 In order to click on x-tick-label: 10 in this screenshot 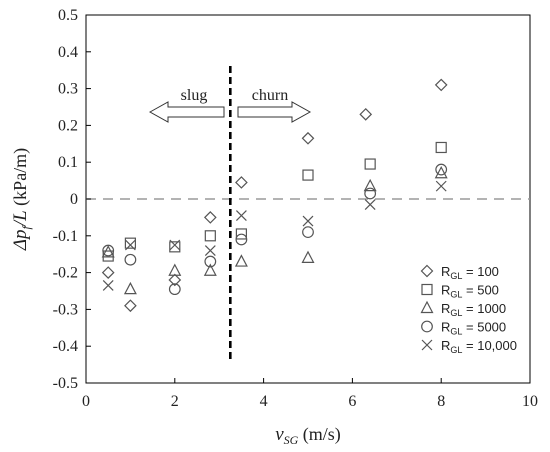, I will do `click(530, 401)`.